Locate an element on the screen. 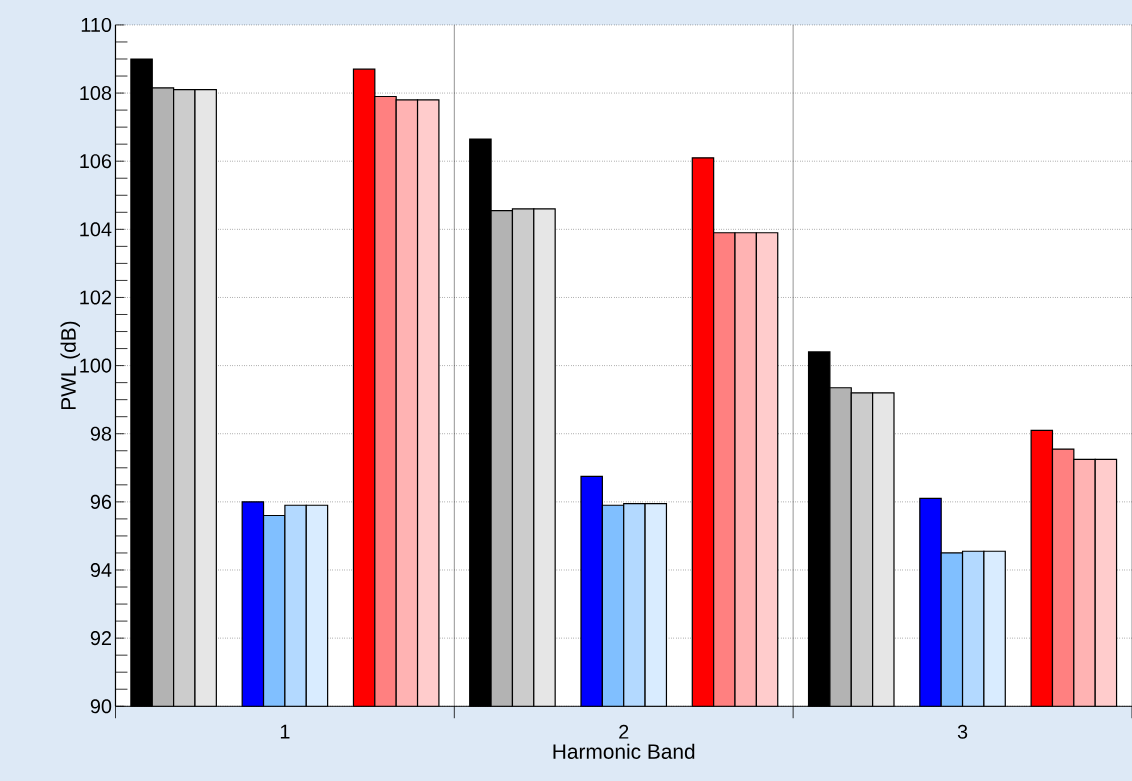  y-tick-label: 106 is located at coordinates (96, 161).